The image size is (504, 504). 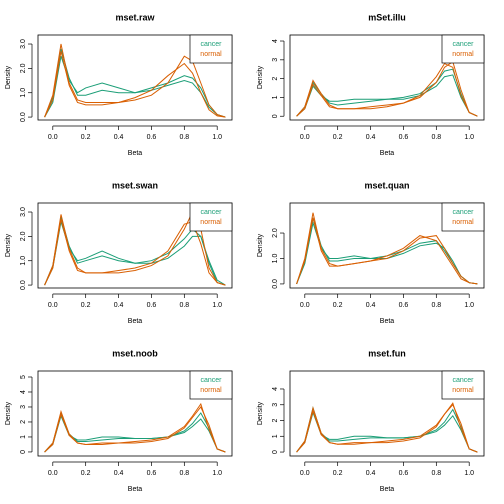 What do you see at coordinates (23, 377) in the screenshot?
I see `y-tick-label: 5` at bounding box center [23, 377].